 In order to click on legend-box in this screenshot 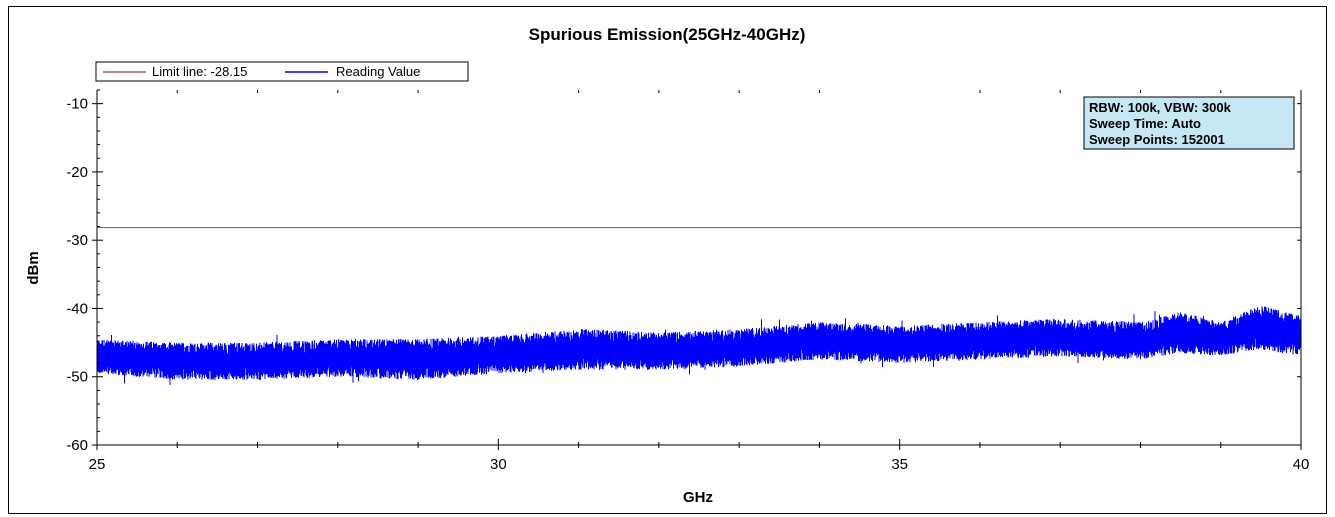, I will do `click(282, 71)`.